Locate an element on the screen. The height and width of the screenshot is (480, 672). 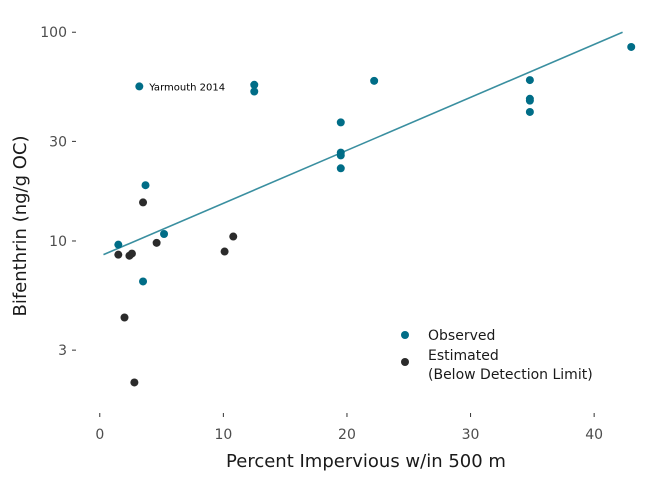
x-tick-label: 30 is located at coordinates (471, 435).